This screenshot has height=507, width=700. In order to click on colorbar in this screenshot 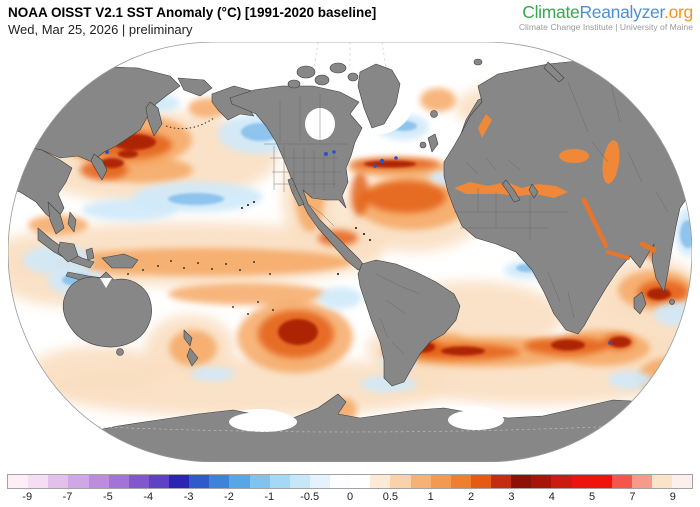, I will do `click(350, 481)`.